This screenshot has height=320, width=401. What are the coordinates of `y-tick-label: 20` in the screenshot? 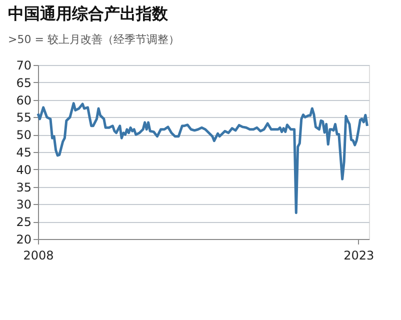 It's located at (24, 239).